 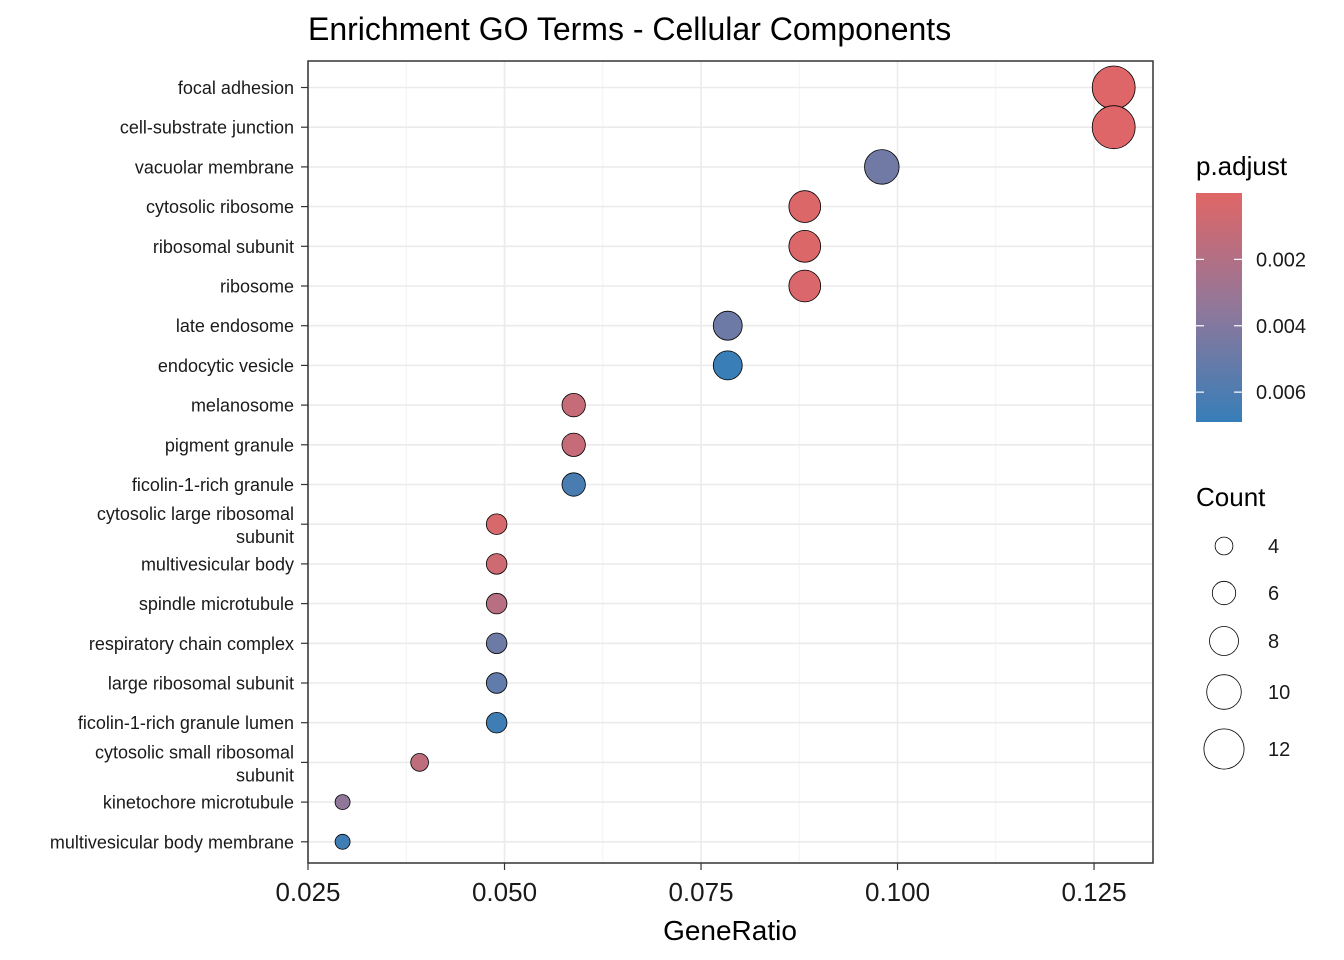 I want to click on count-key-label: 4, so click(x=1273, y=547).